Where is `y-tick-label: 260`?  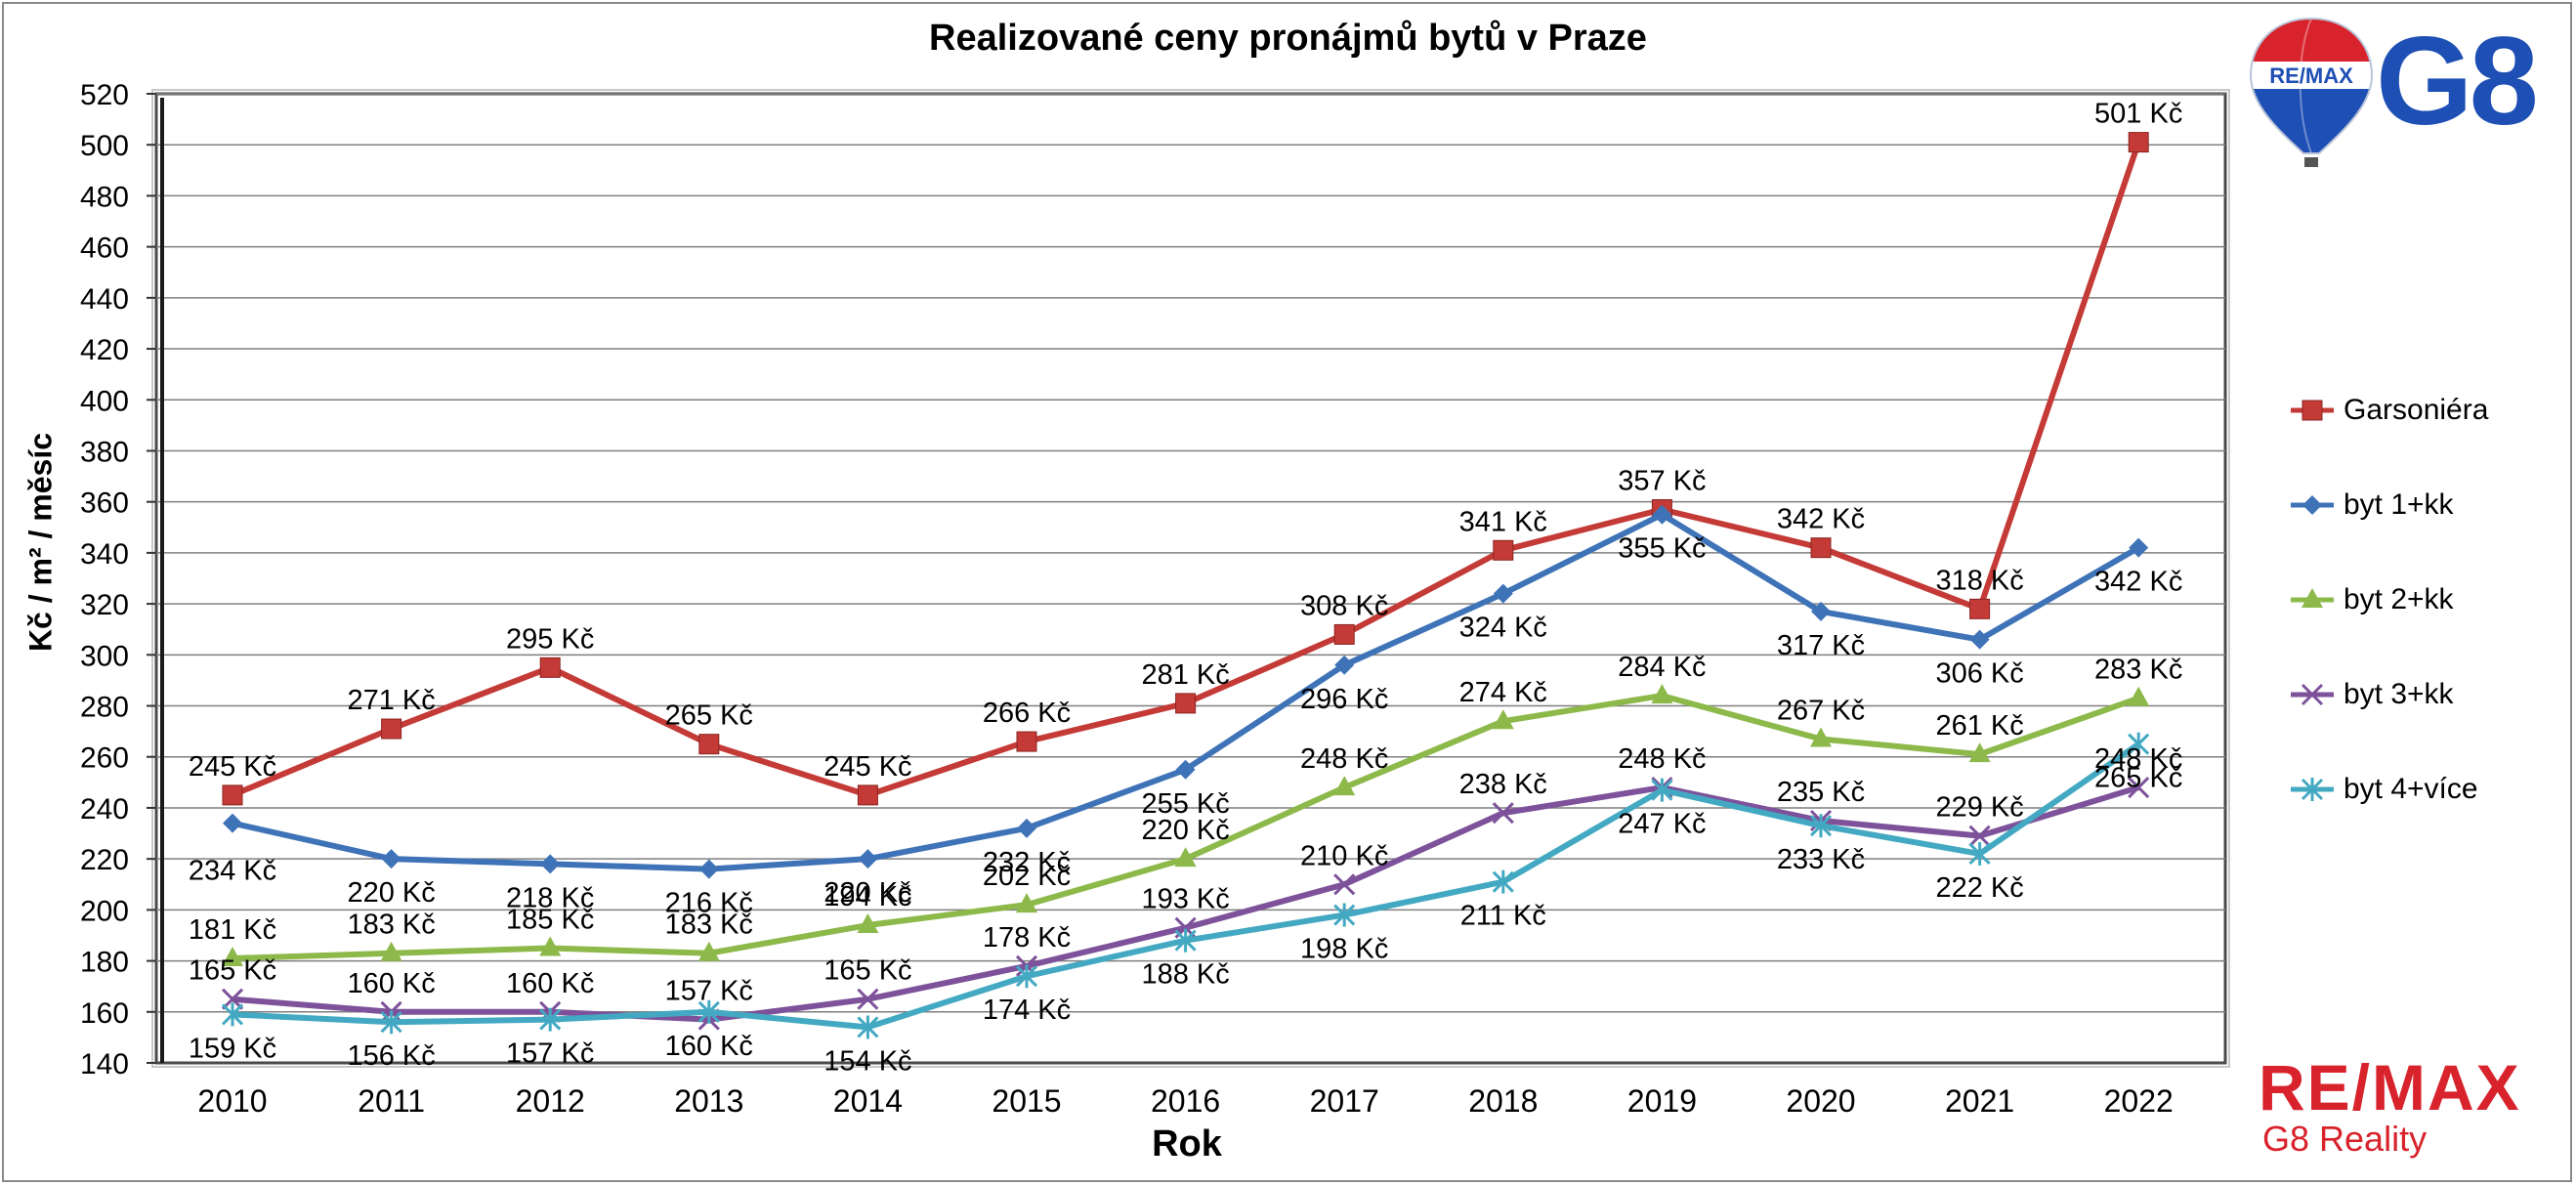
y-tick-label: 260 is located at coordinates (104, 758).